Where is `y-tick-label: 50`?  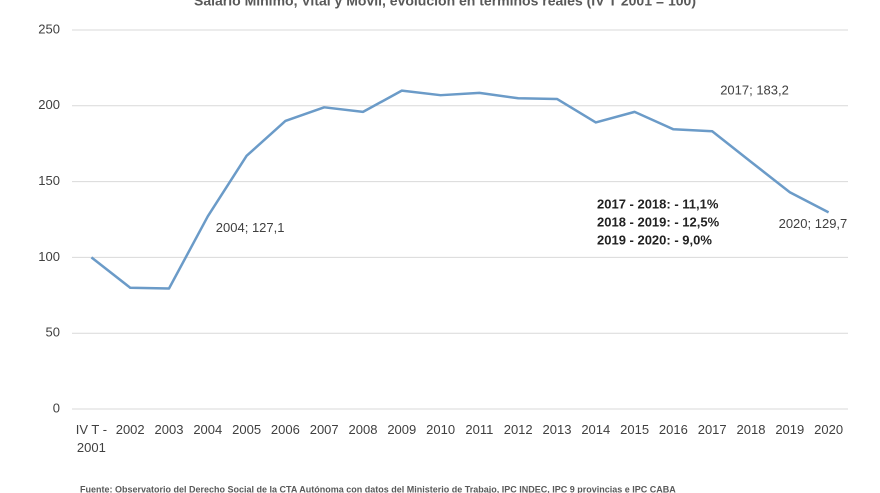
y-tick-label: 50 is located at coordinates (53, 332).